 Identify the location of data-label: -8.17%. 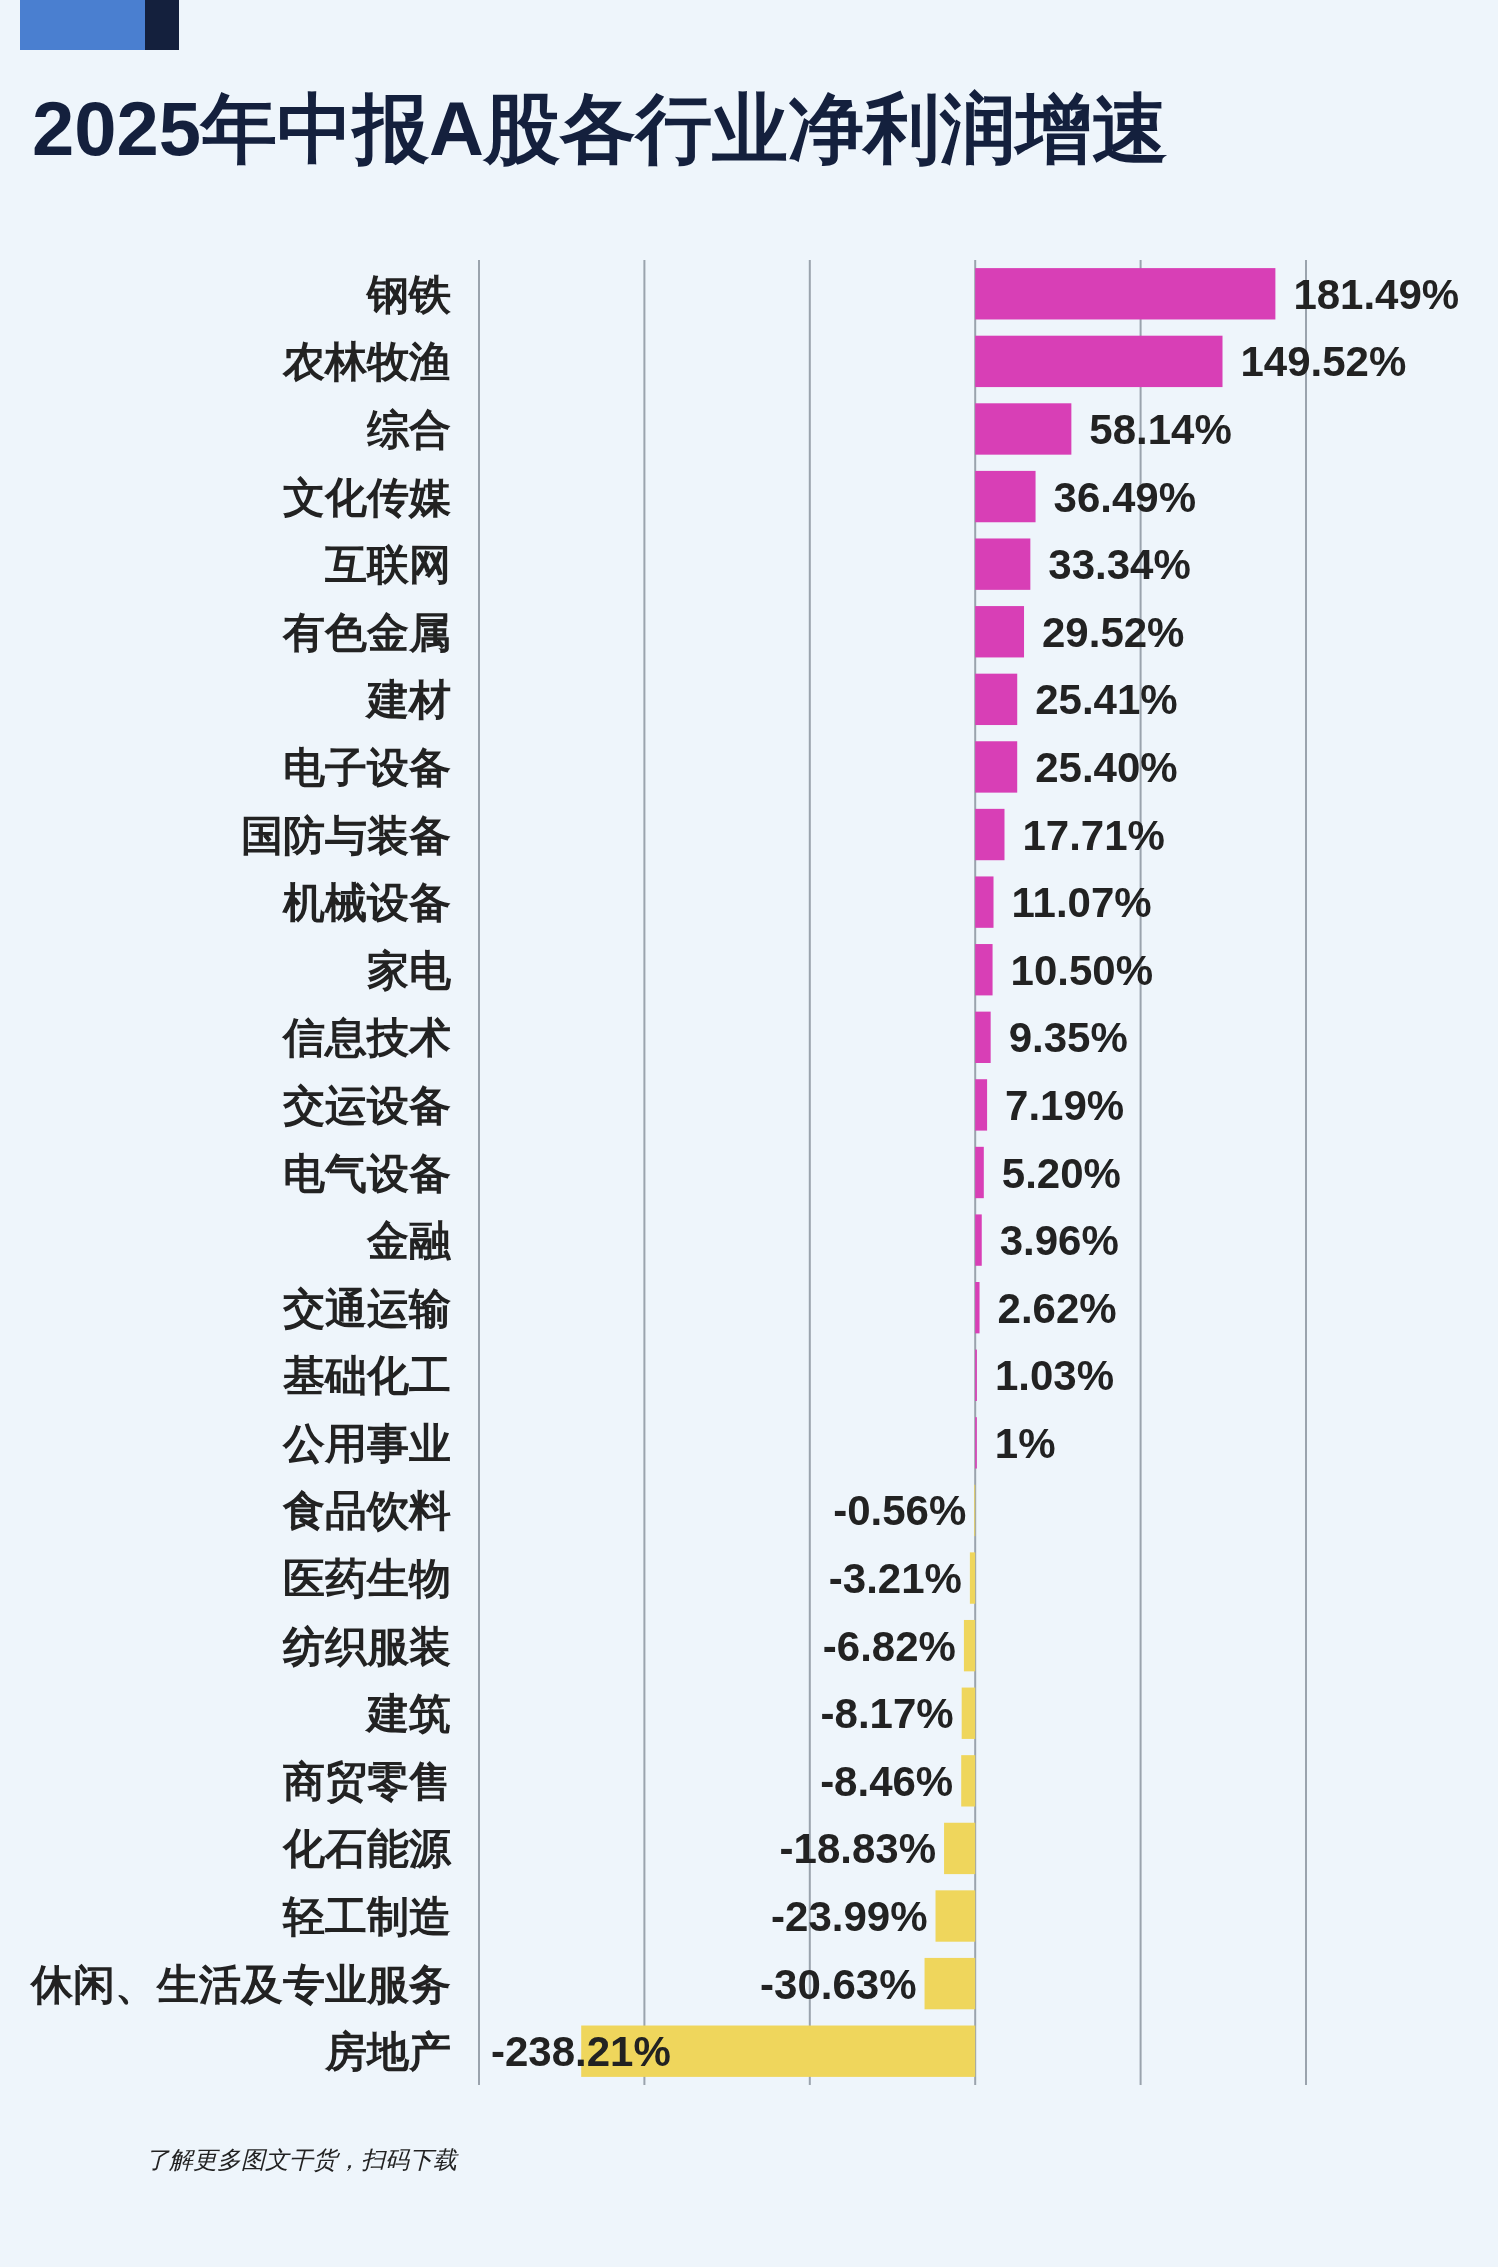
(887, 1714).